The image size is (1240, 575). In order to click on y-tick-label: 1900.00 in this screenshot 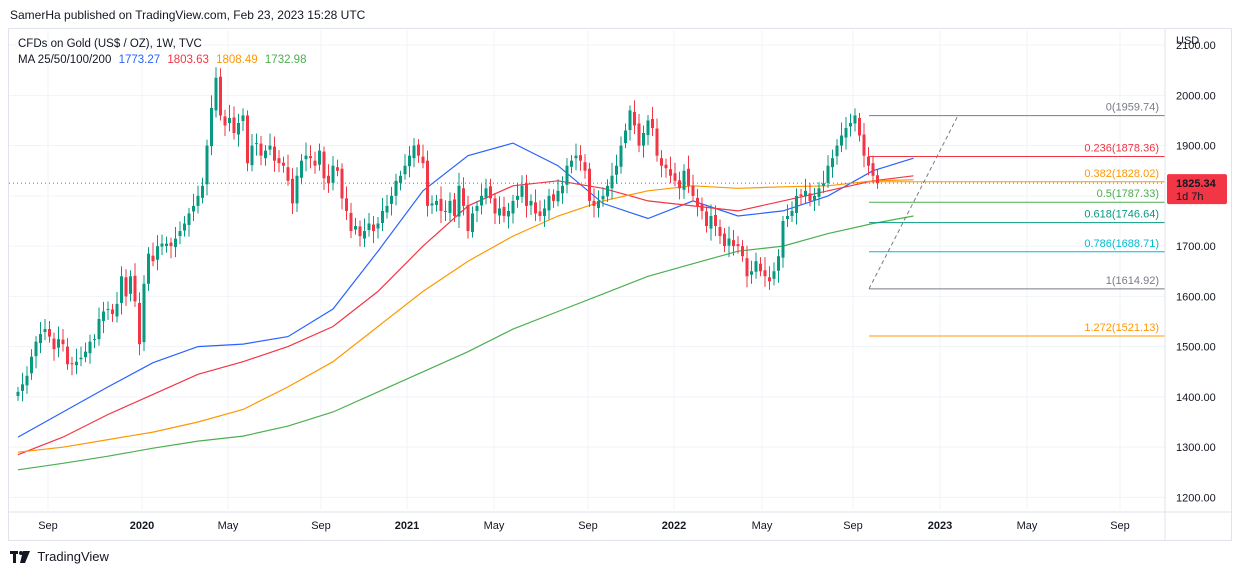, I will do `click(1196, 147)`.